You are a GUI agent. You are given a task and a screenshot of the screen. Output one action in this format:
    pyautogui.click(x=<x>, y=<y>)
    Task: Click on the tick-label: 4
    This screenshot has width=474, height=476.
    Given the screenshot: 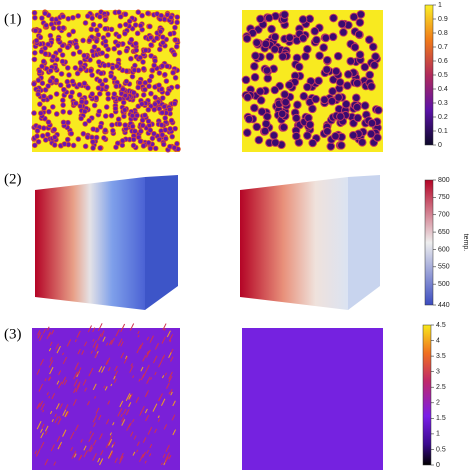 What is the action you would take?
    pyautogui.click(x=438, y=340)
    